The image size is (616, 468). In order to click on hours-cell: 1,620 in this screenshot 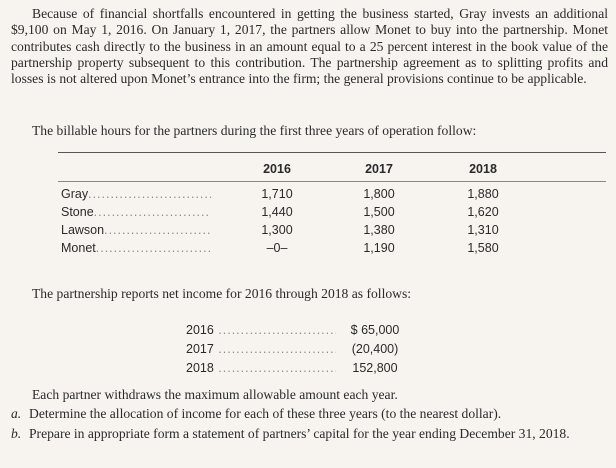, I will do `click(483, 212)`.